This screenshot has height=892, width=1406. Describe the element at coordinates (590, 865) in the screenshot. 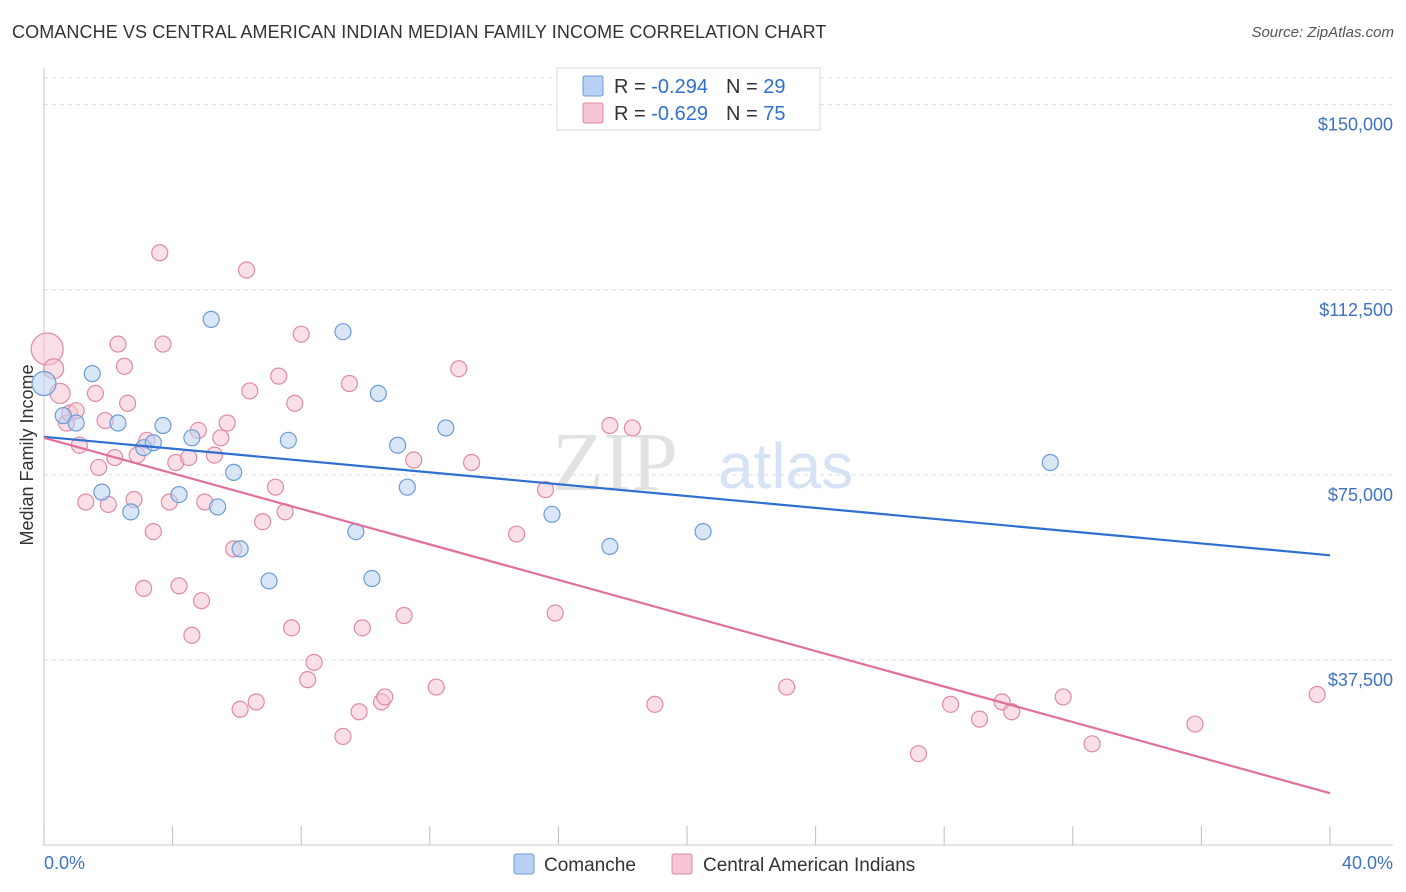

I see `bottom-legend-comanche: Comanche` at that location.